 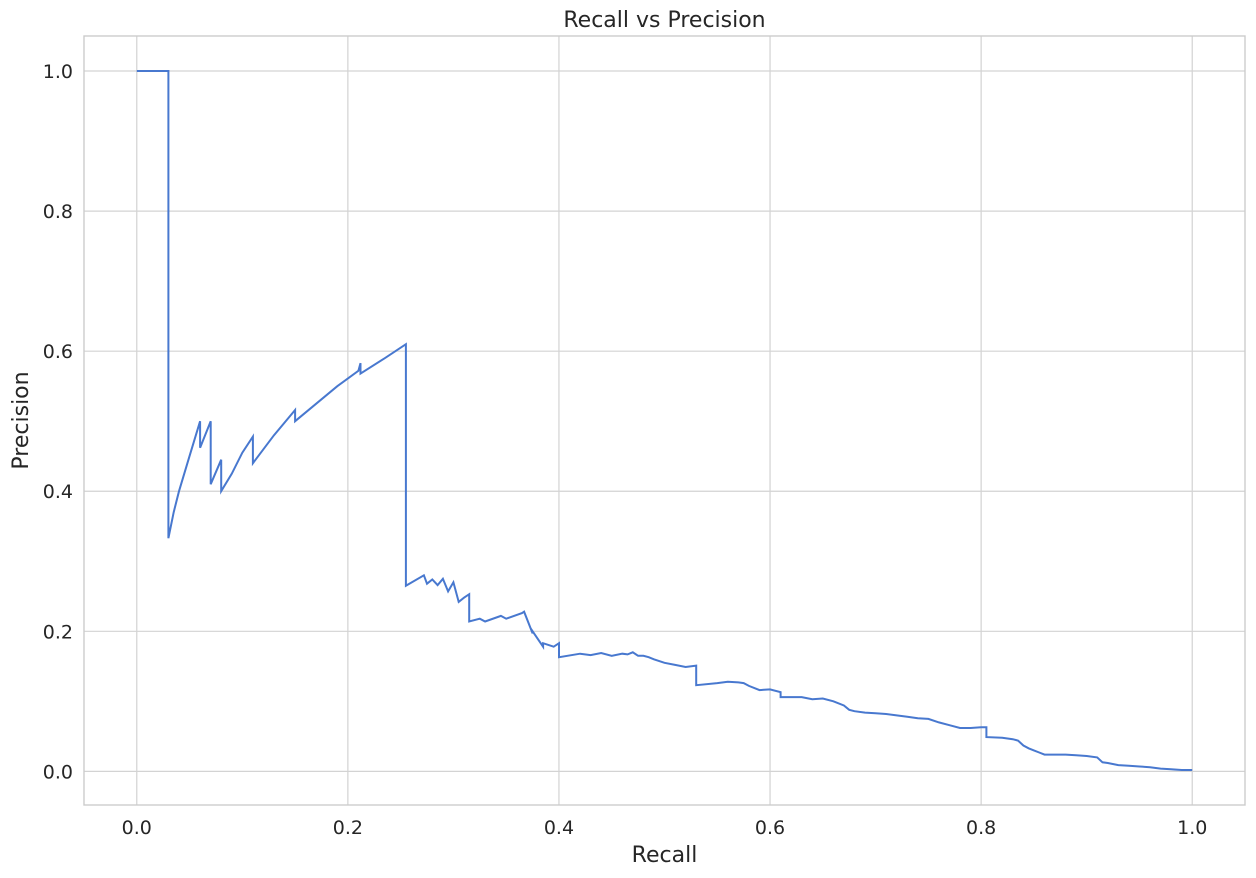 I want to click on x-tick-label: 1.0, so click(x=1192, y=828).